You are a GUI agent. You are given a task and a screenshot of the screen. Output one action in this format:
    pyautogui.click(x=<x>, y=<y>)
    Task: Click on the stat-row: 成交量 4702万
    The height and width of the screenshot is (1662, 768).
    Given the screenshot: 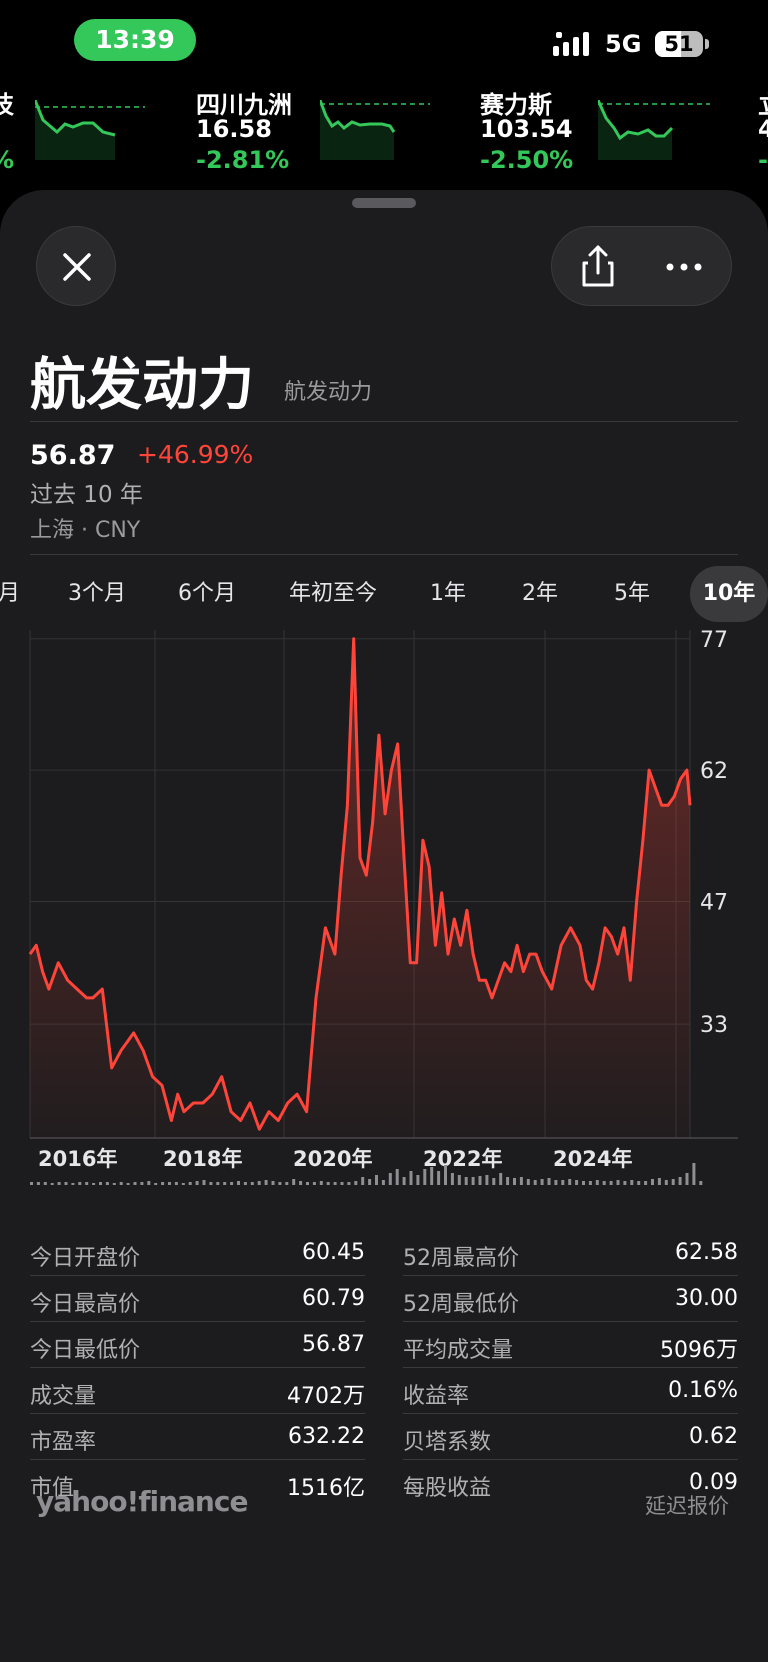 What is the action you would take?
    pyautogui.click(x=197, y=1391)
    